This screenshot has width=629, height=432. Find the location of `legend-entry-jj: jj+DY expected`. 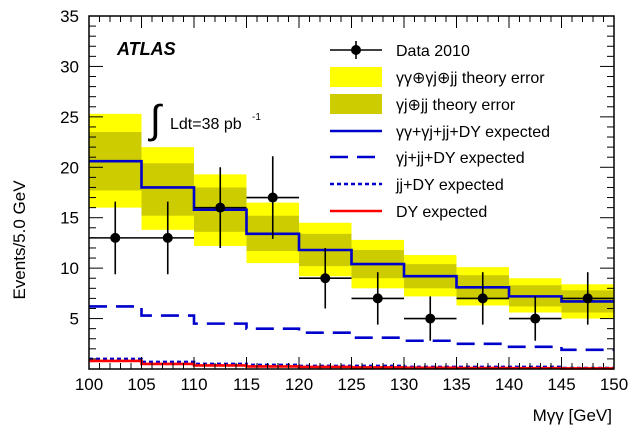

legend-entry-jj: jj+DY expected is located at coordinates (417, 185).